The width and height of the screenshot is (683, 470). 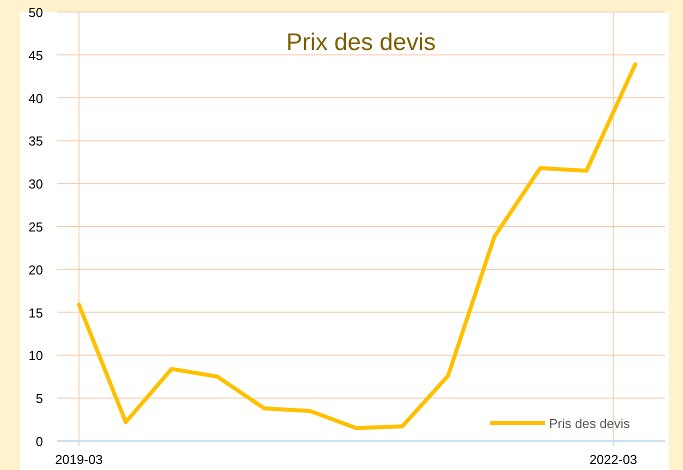 I want to click on x-tick-label: 2019-03, so click(x=79, y=459).